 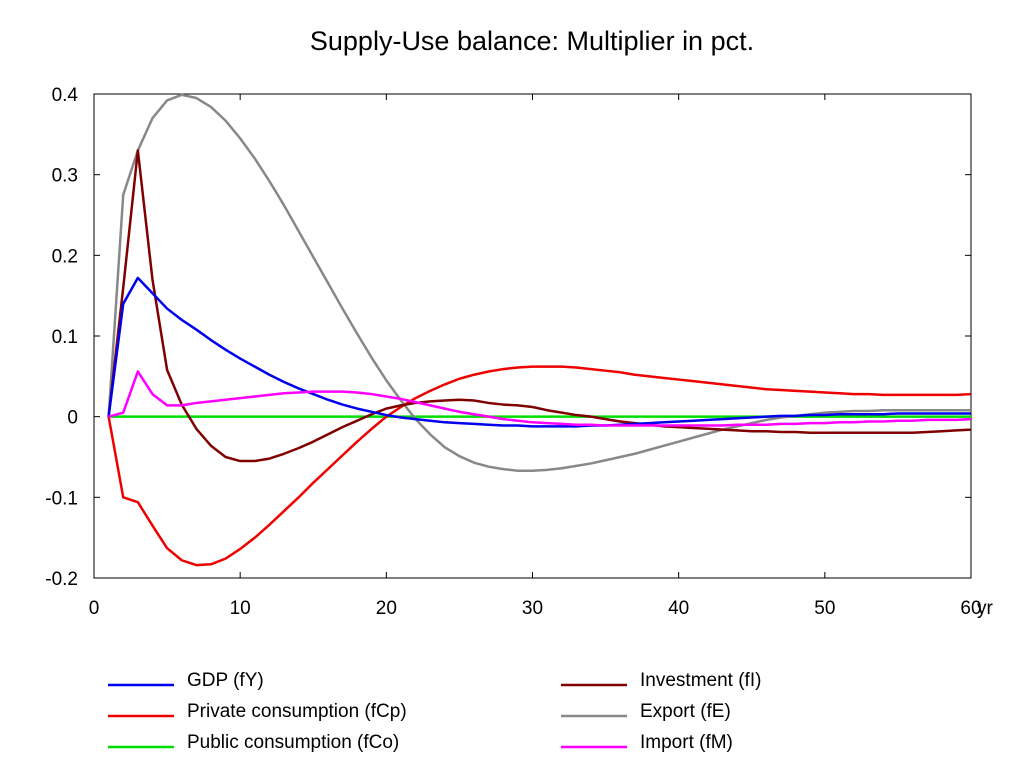 What do you see at coordinates (65, 176) in the screenshot?
I see `y-tick-label: 0.3` at bounding box center [65, 176].